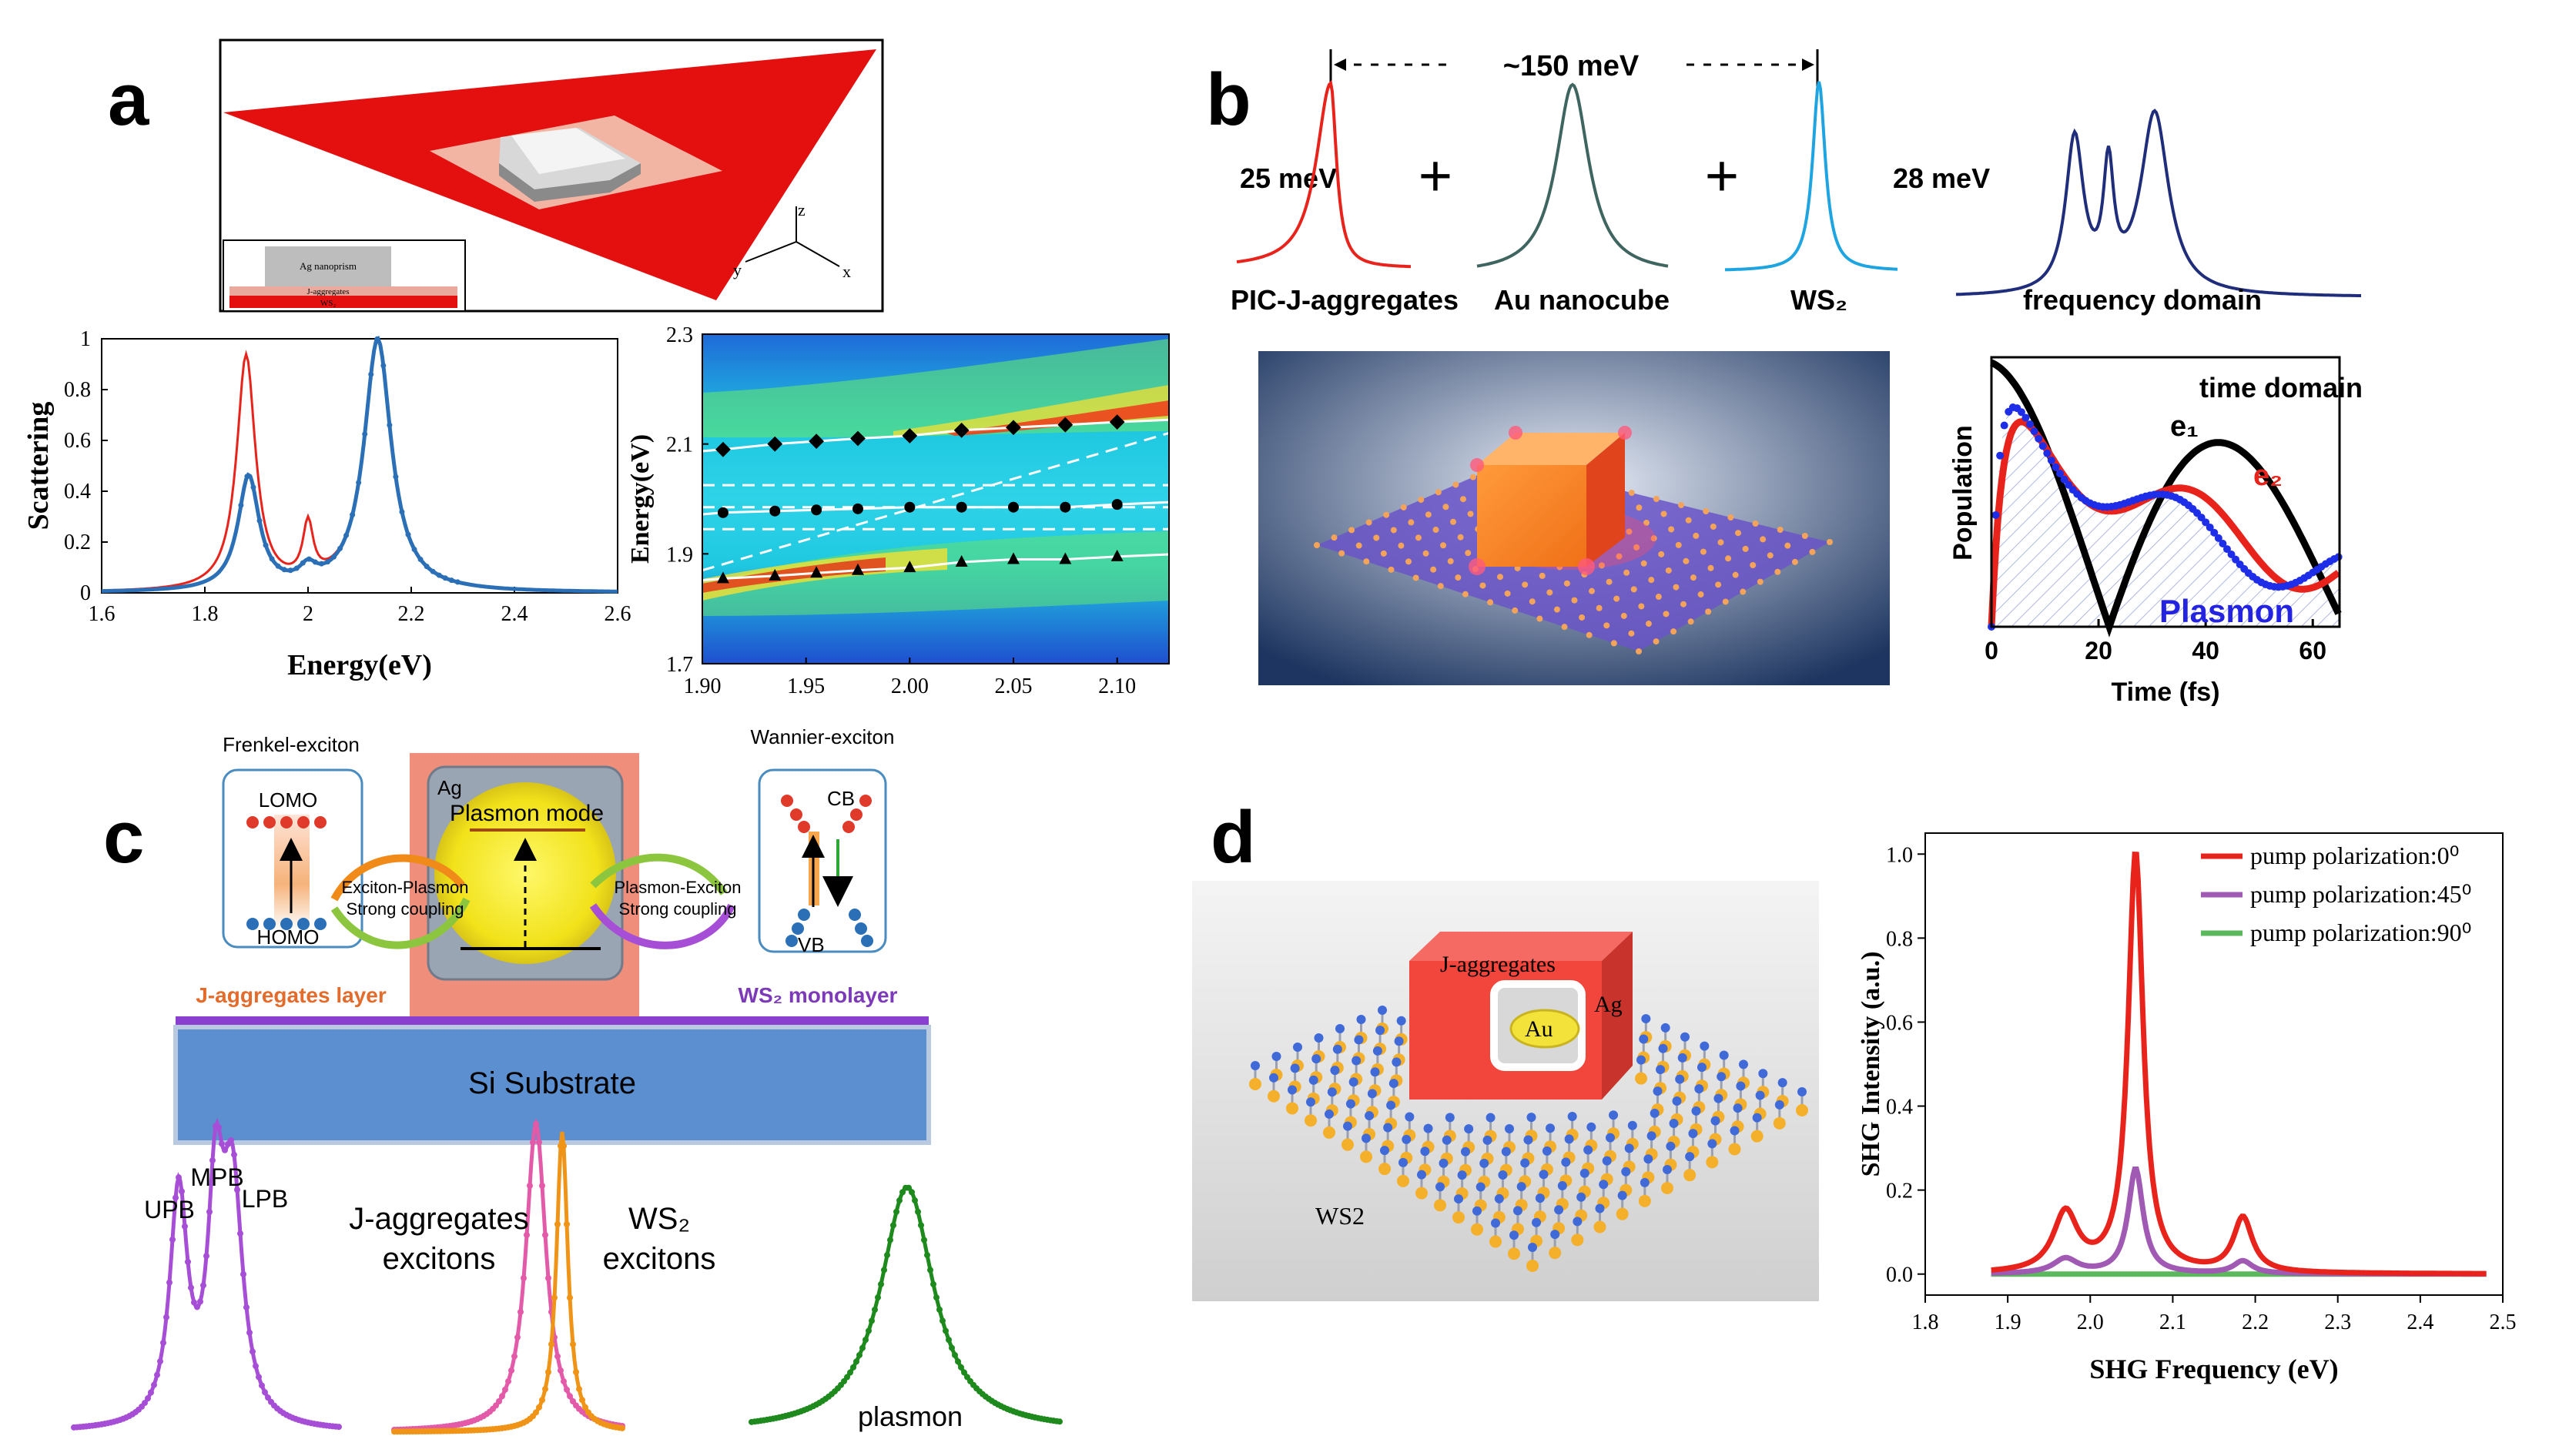  I want to click on vb-dot, so click(861, 929).